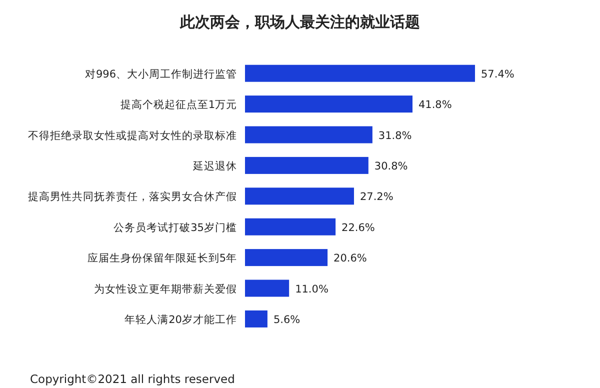 The image size is (600, 388). Describe the element at coordinates (395, 136) in the screenshot. I see `data-label: 31.8%` at that location.